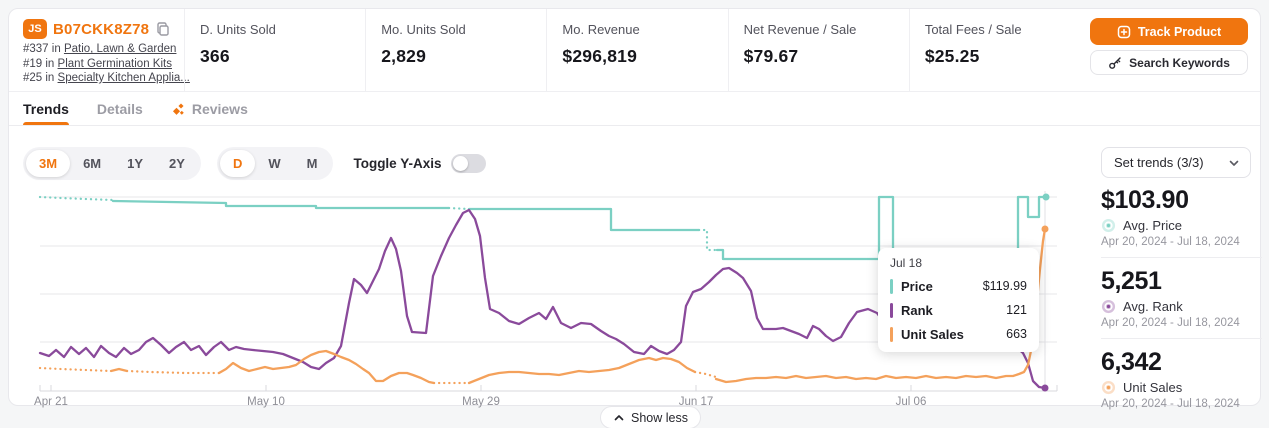  Describe the element at coordinates (634, 109) in the screenshot. I see `tab-bar: Trends Details Reviews` at that location.